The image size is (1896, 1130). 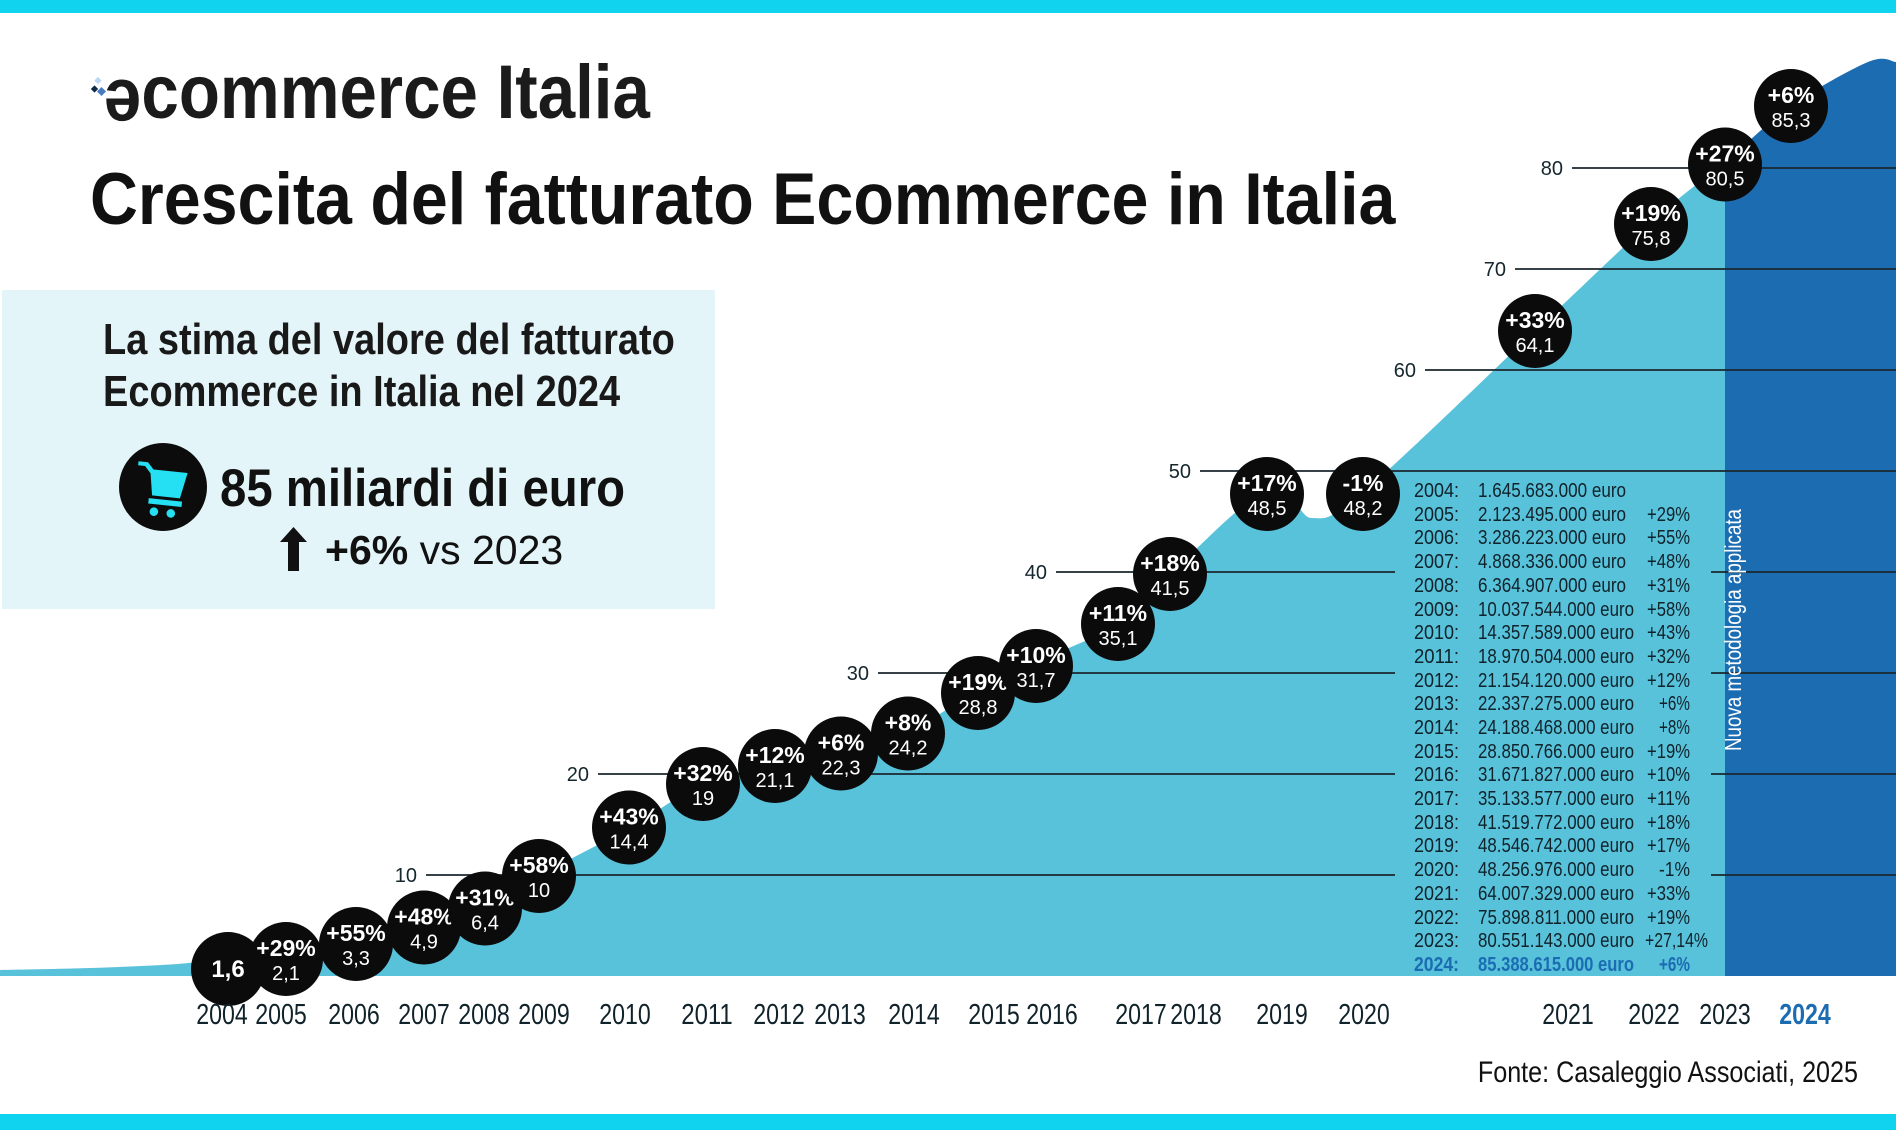 I want to click on svg-text: 2018:, so click(x=1436, y=822).